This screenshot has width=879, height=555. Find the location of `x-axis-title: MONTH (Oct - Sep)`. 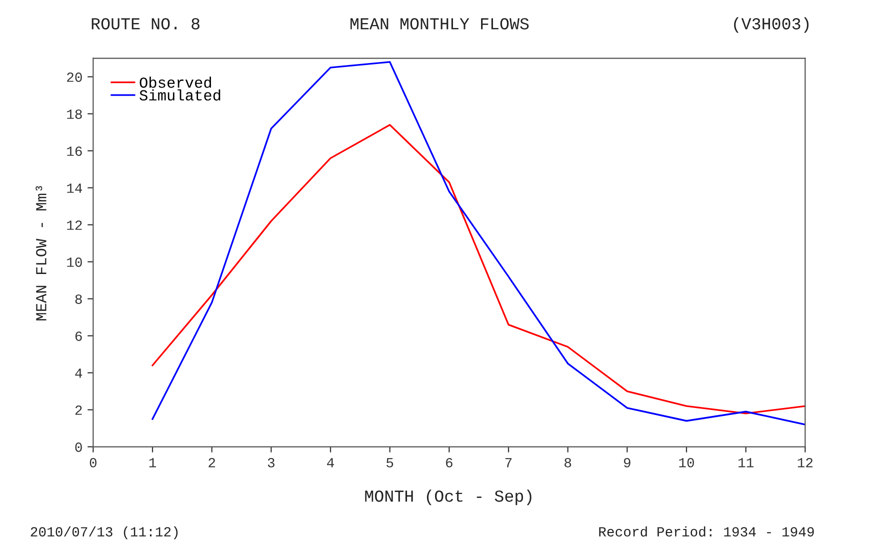

x-axis-title: MONTH (Oct - Sep) is located at coordinates (448, 498).